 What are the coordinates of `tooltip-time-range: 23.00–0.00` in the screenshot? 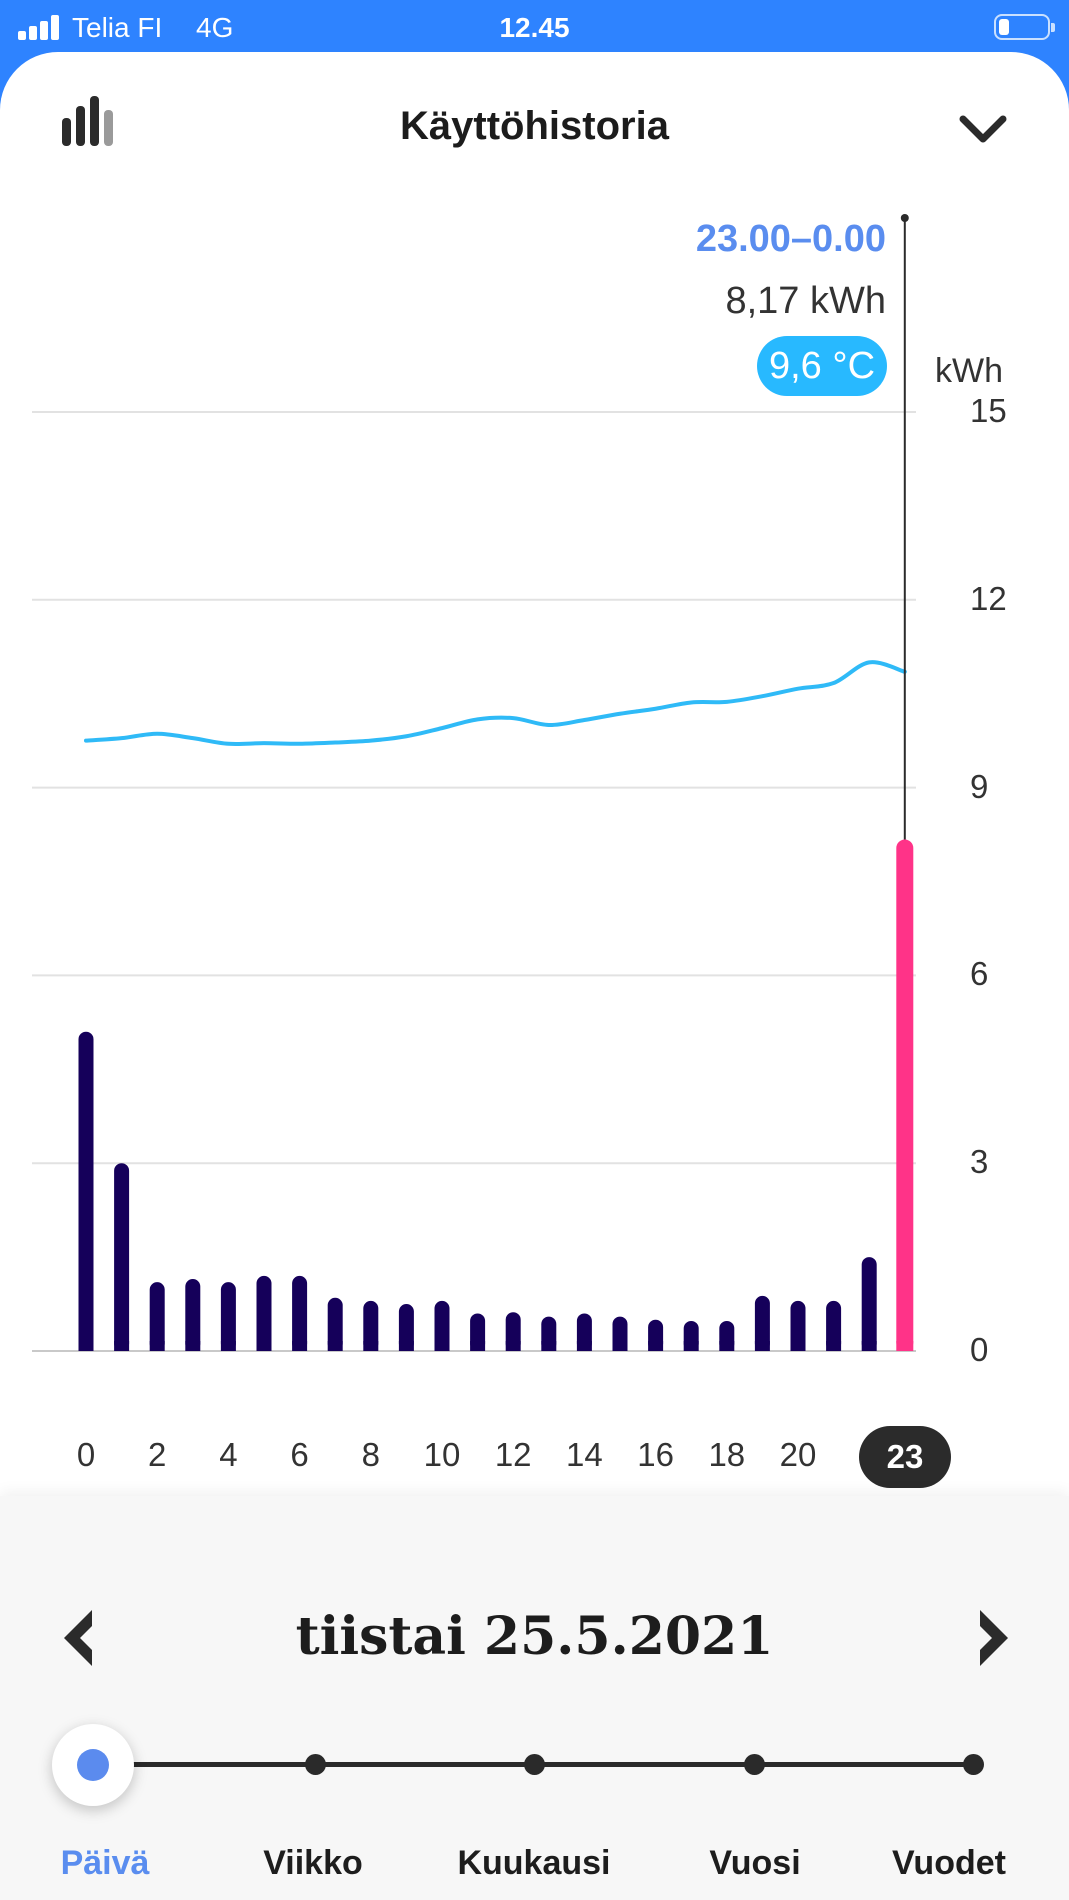 It's located at (790, 239).